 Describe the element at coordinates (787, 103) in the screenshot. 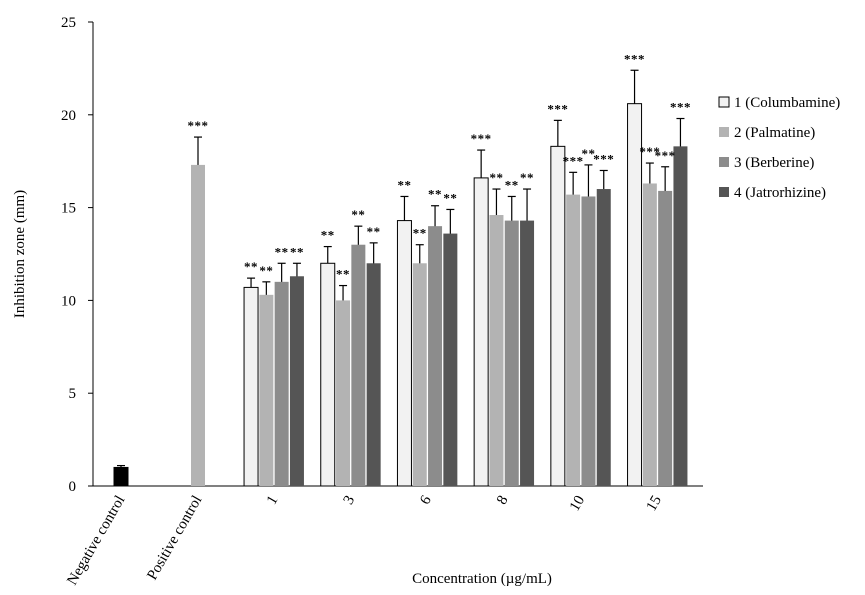

I see `legend-label: 1 (Columbamine)` at that location.